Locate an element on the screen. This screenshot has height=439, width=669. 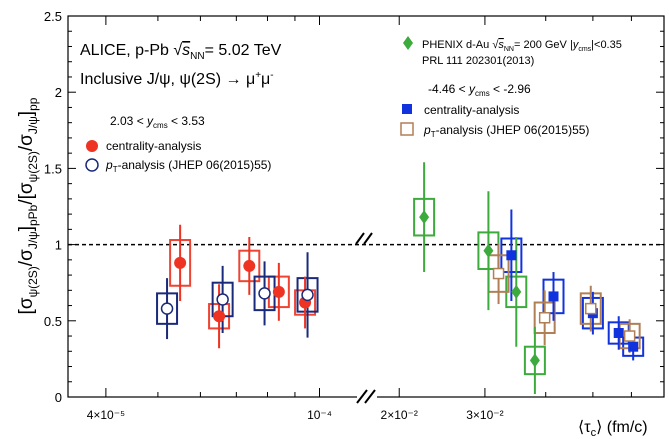
legend-pt-bwd: pT-analysis (JHEP 06(2015)55) is located at coordinates (494, 130).